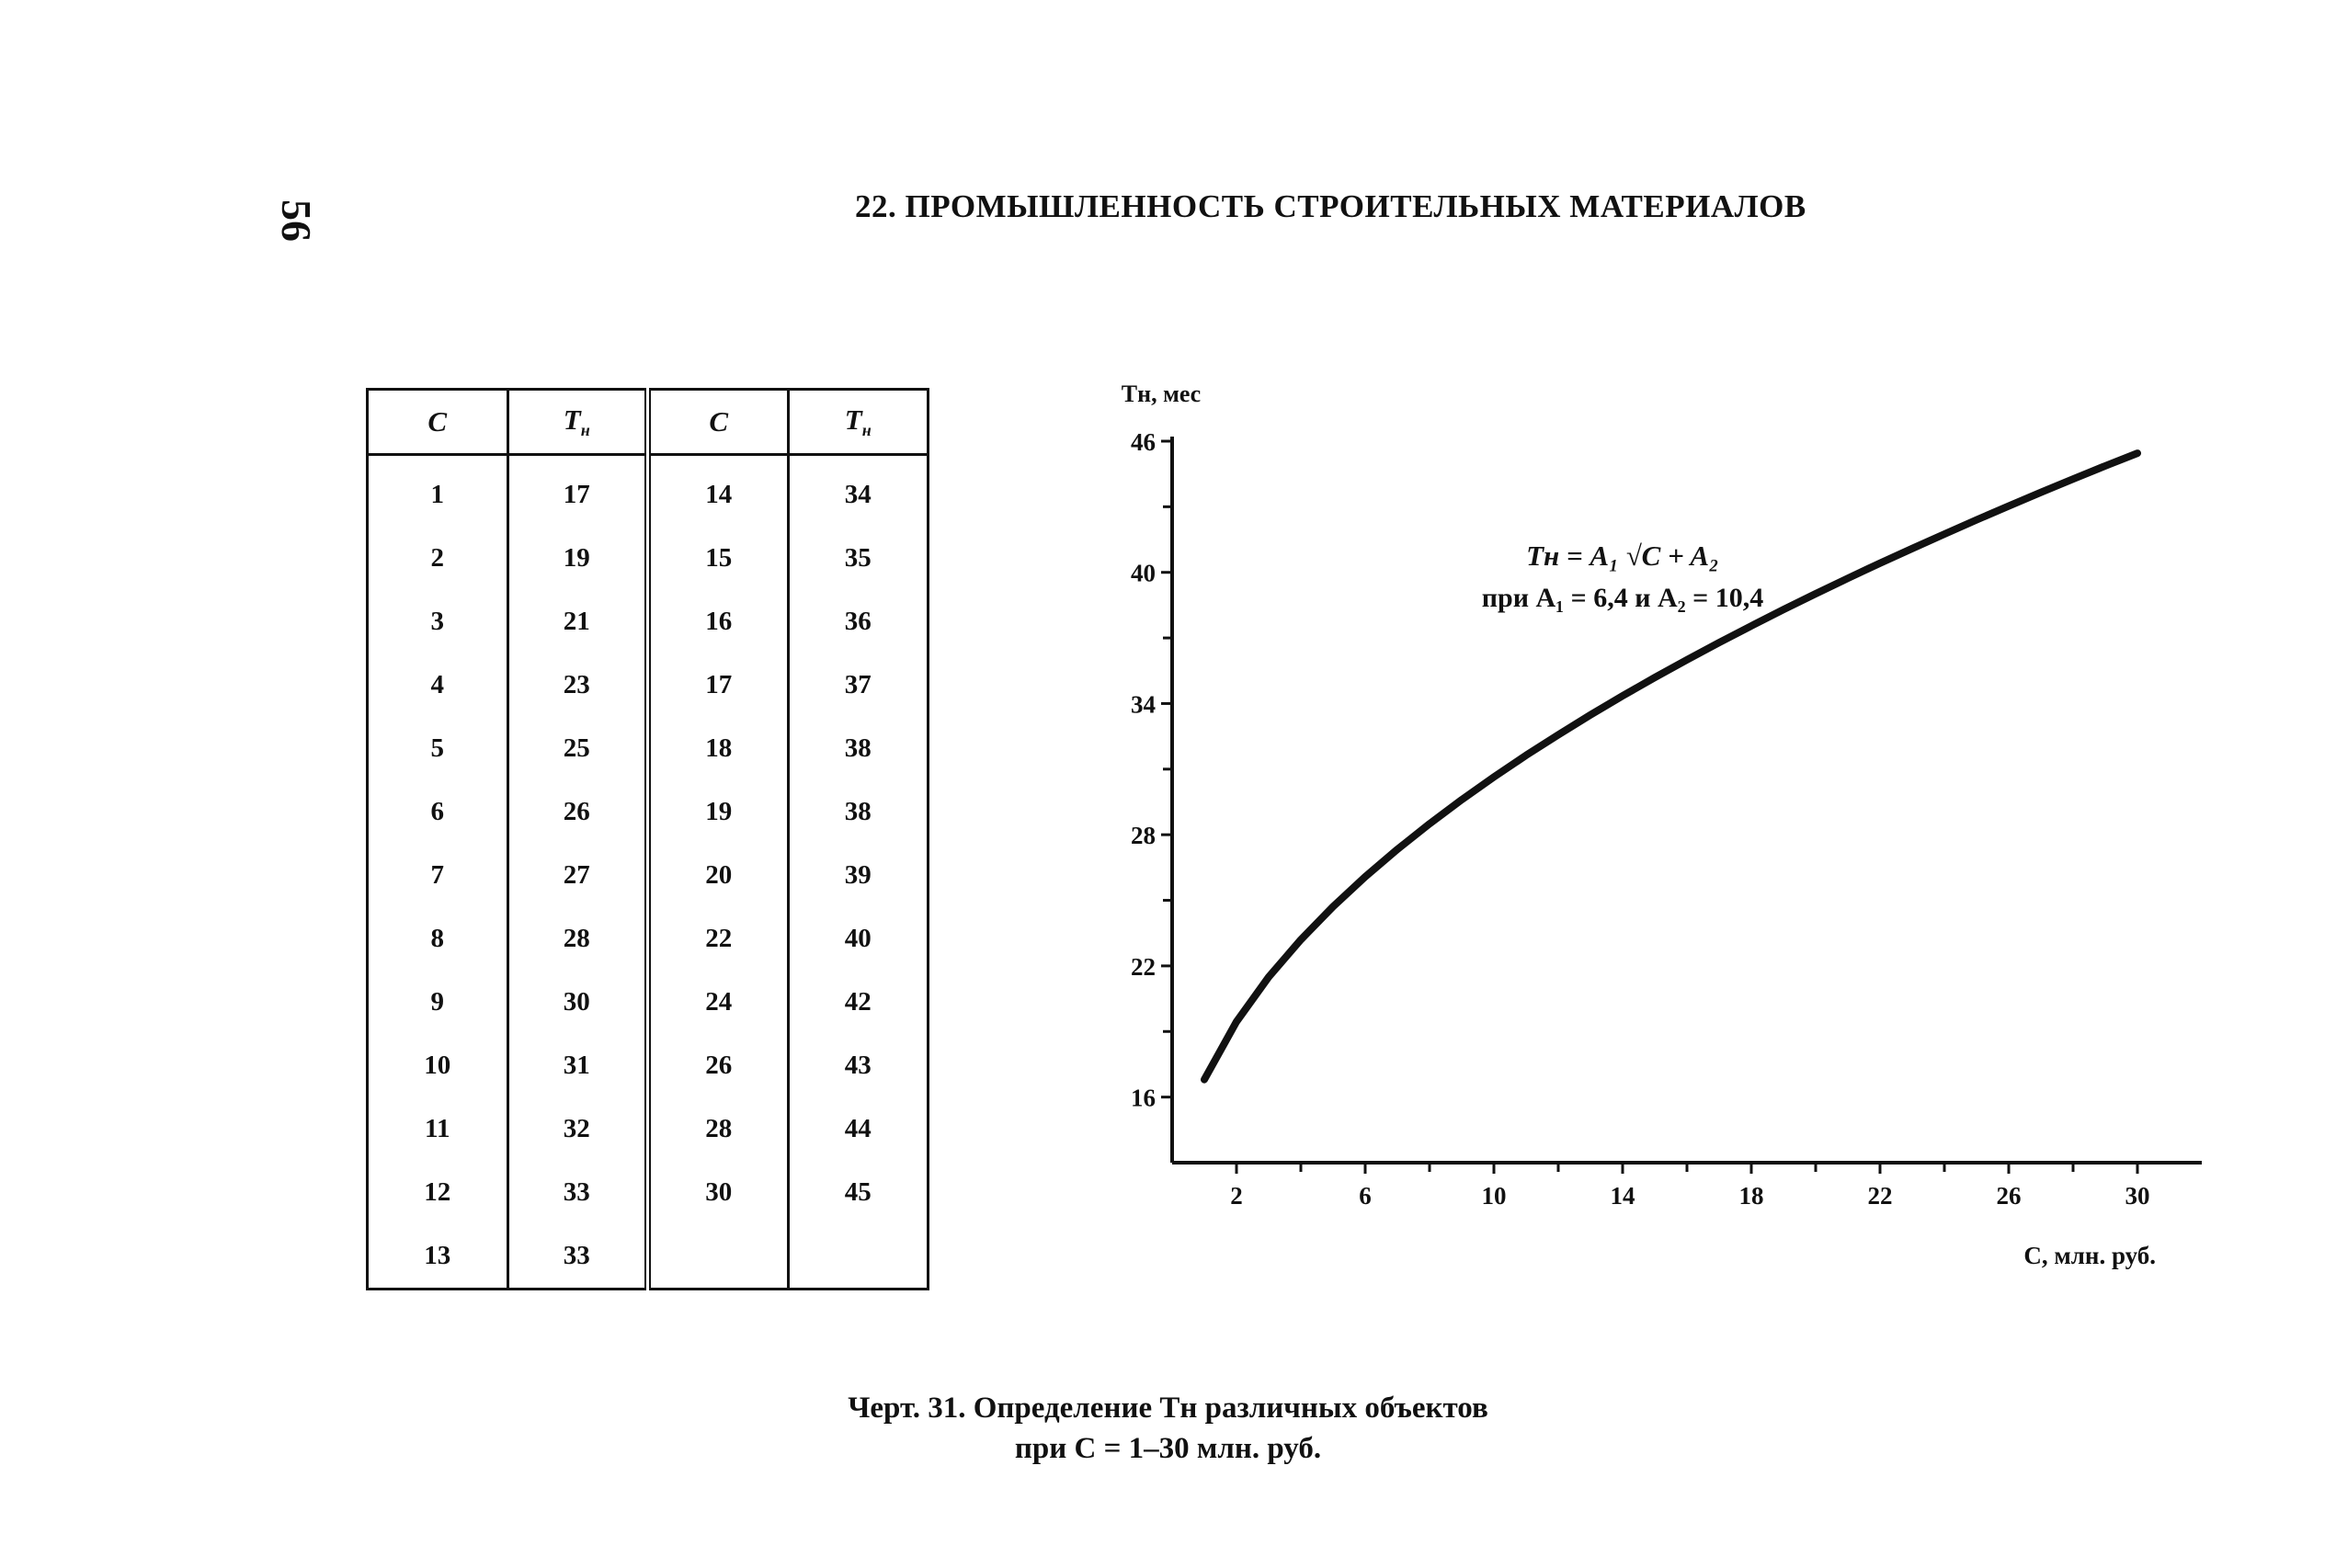  I want to click on table-row: 10 31 26 43, so click(647, 1065).